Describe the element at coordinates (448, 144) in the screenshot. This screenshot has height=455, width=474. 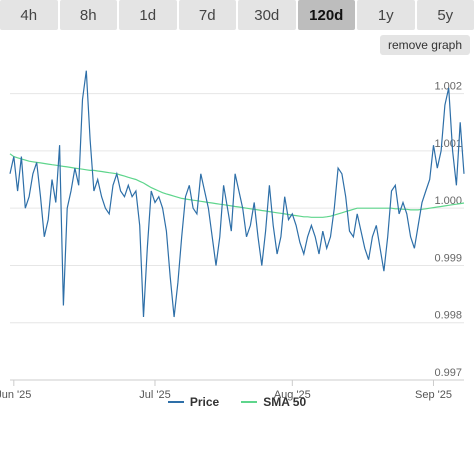
I see `y-tick-label: 1.001` at that location.